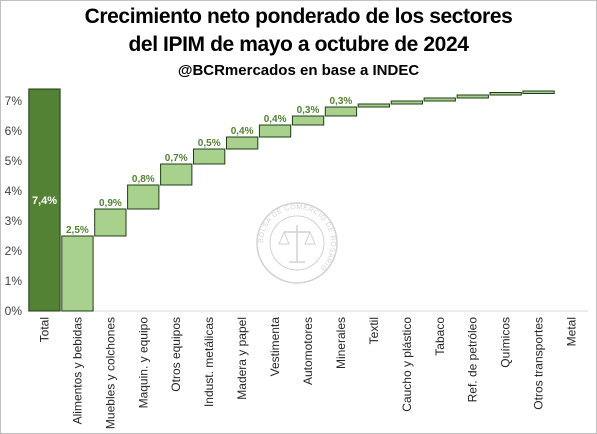  What do you see at coordinates (209, 362) in the screenshot?
I see `category-label: Indust. metálicas` at bounding box center [209, 362].